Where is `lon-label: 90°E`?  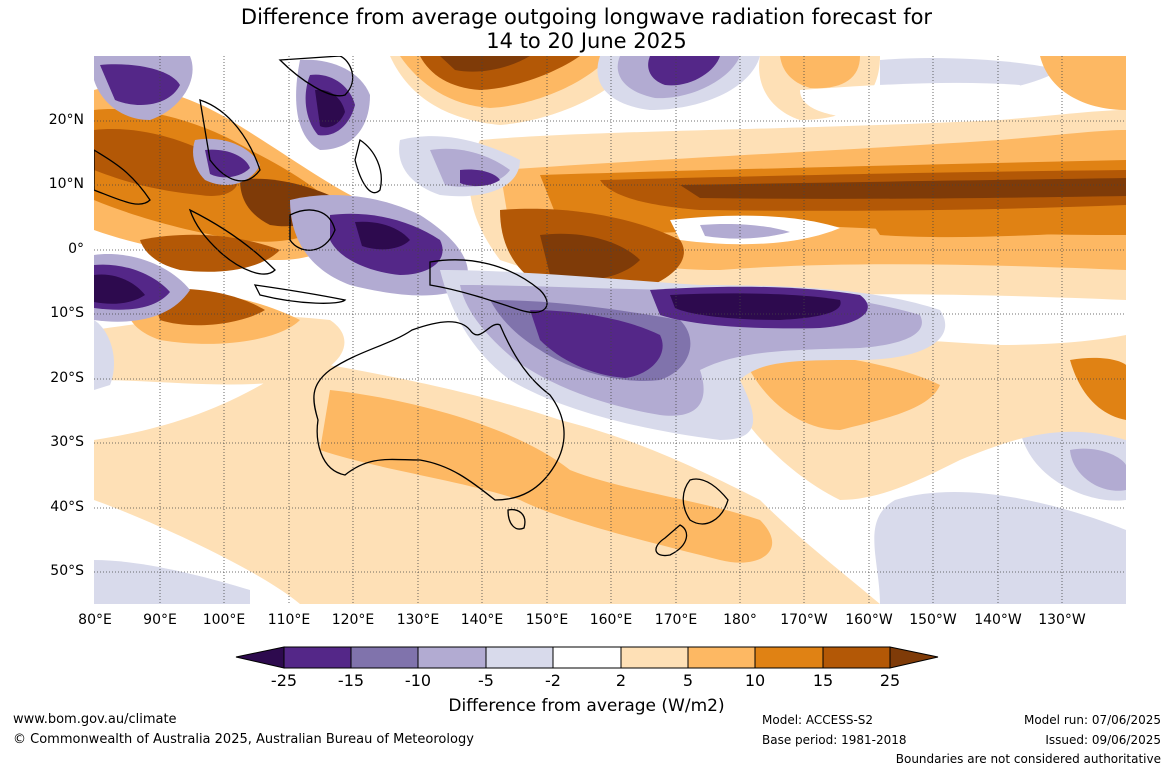
lon-label: 90°E is located at coordinates (160, 620).